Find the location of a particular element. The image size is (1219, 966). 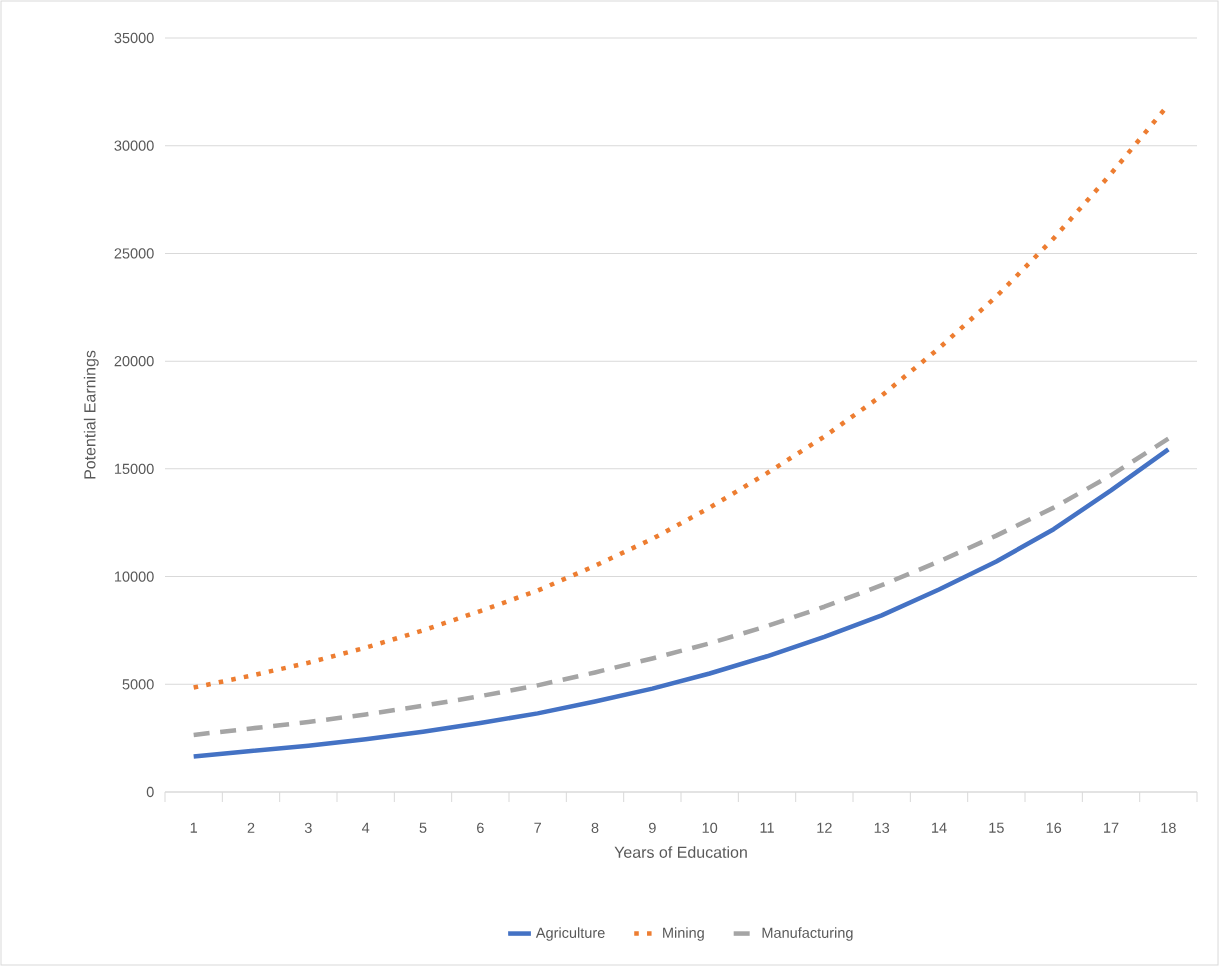

x-tick-label: 2 is located at coordinates (251, 827).